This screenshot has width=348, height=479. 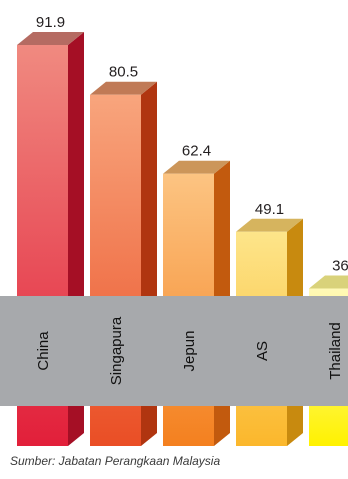 What do you see at coordinates (328, 281) in the screenshot?
I see `bar-top` at bounding box center [328, 281].